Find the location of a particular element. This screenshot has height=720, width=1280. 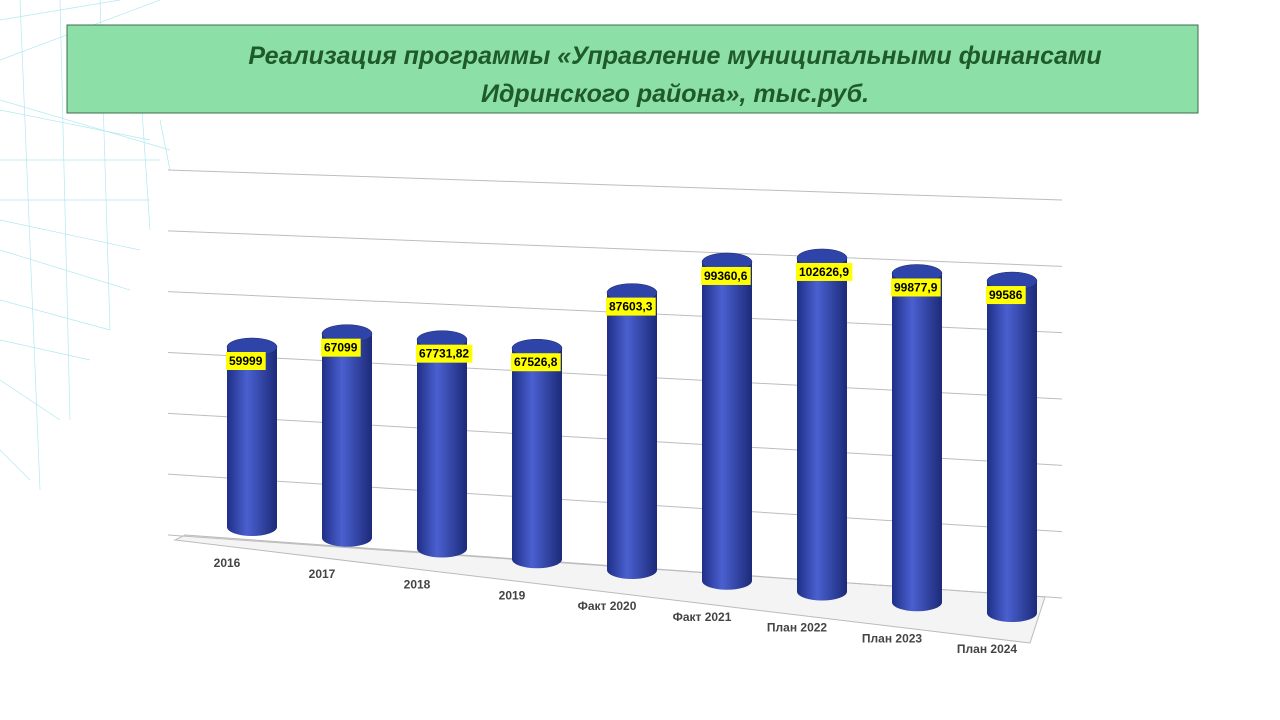

x-tick-label: 2017 is located at coordinates (322, 574).